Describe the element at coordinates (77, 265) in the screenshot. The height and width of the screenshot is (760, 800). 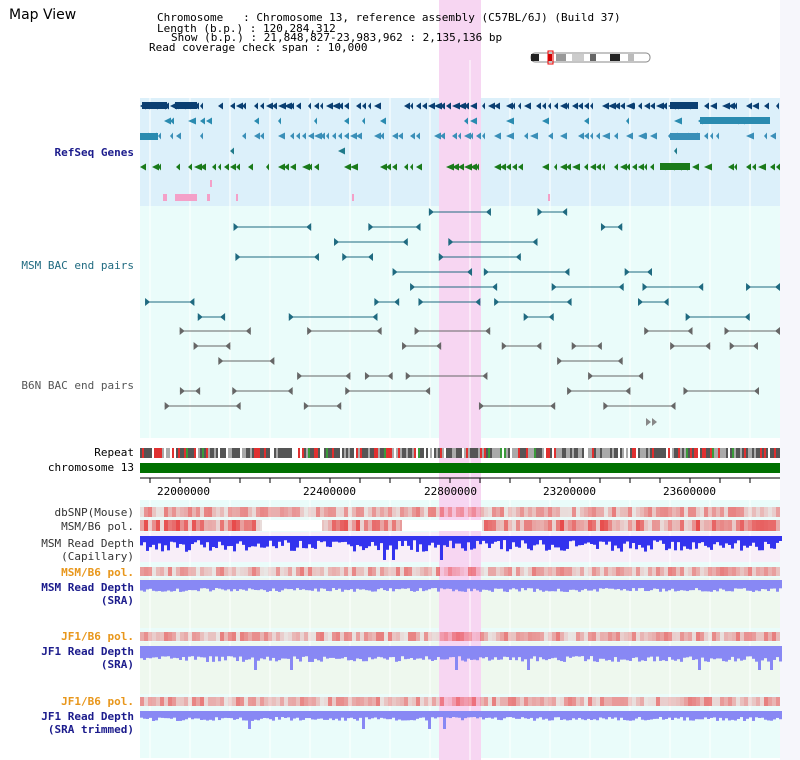
I see `msm-bac-label: MSM BAC end pairs` at that location.